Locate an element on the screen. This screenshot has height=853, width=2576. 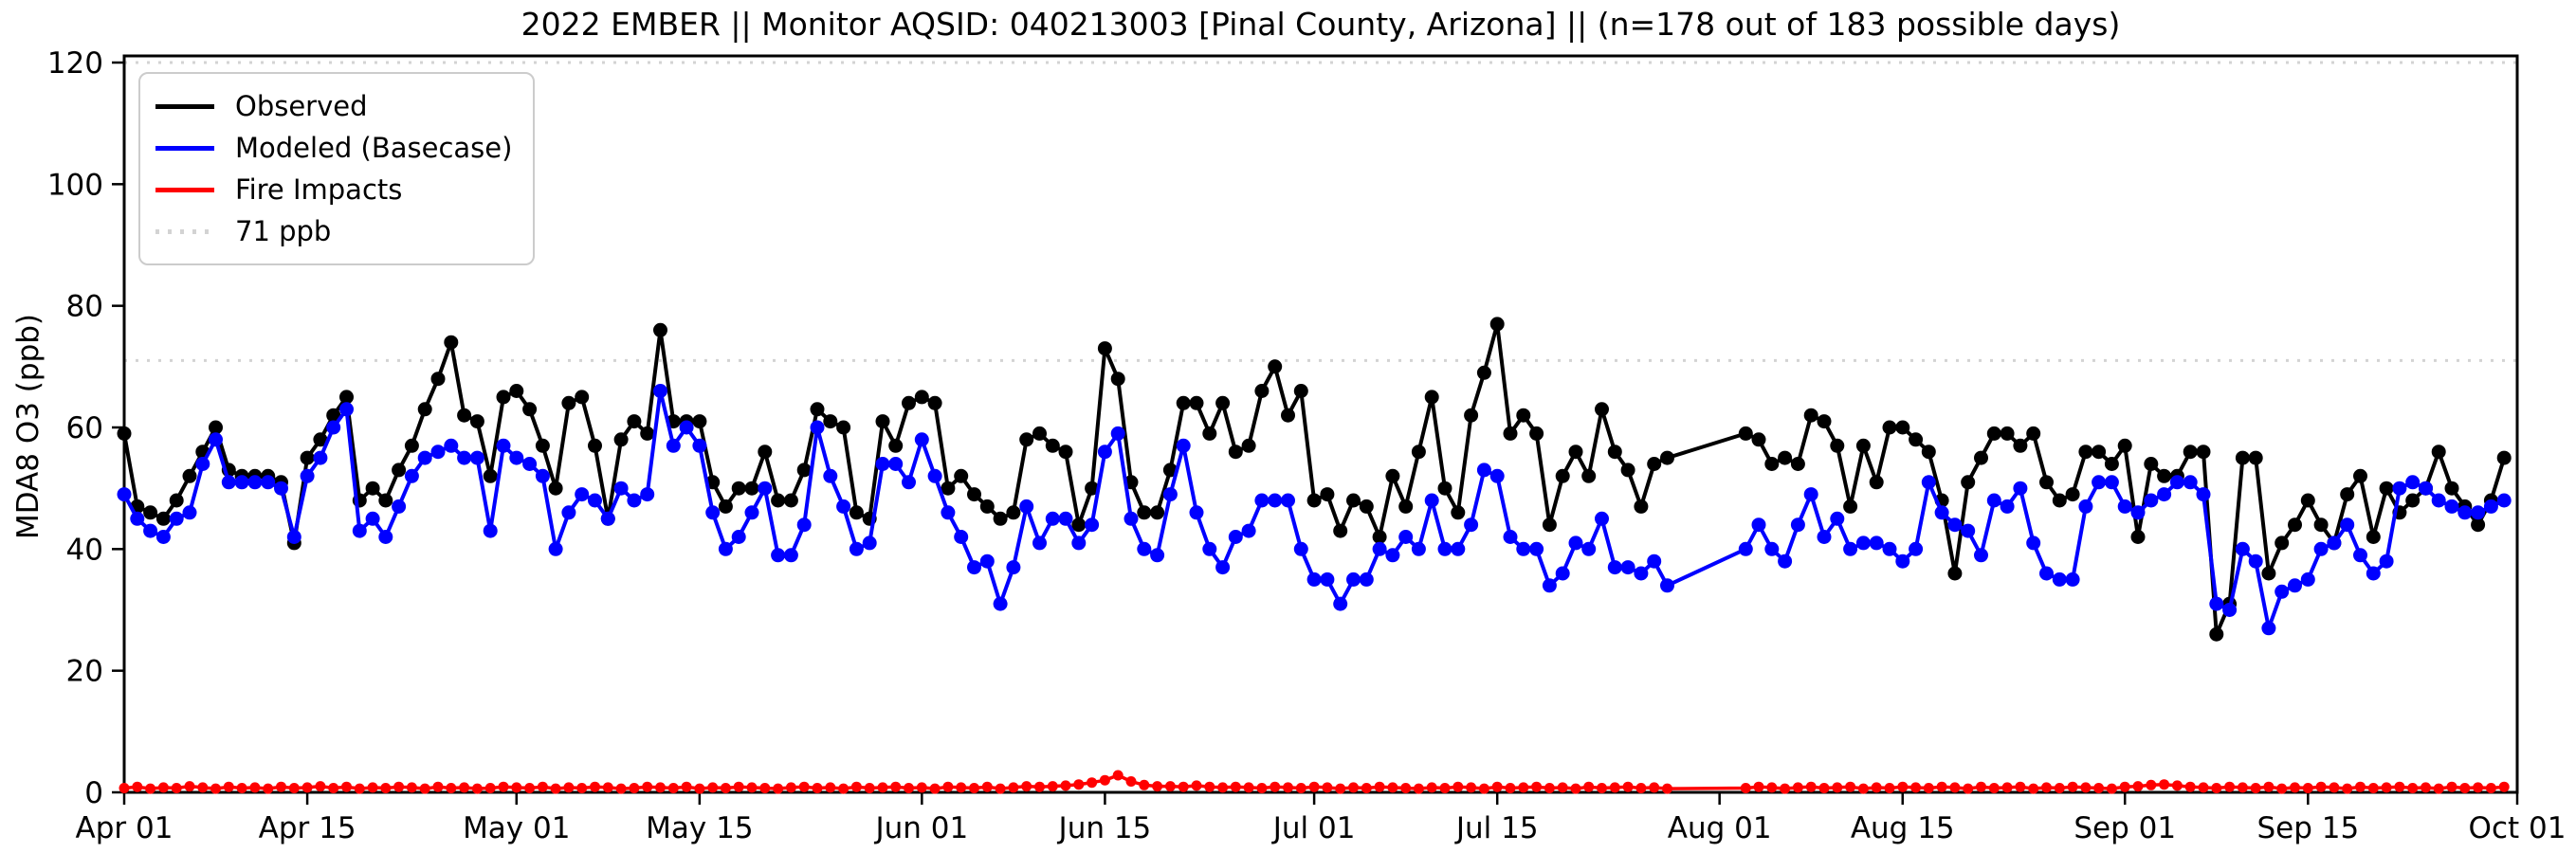
x-tick-label: Apr 01 is located at coordinates (125, 828).